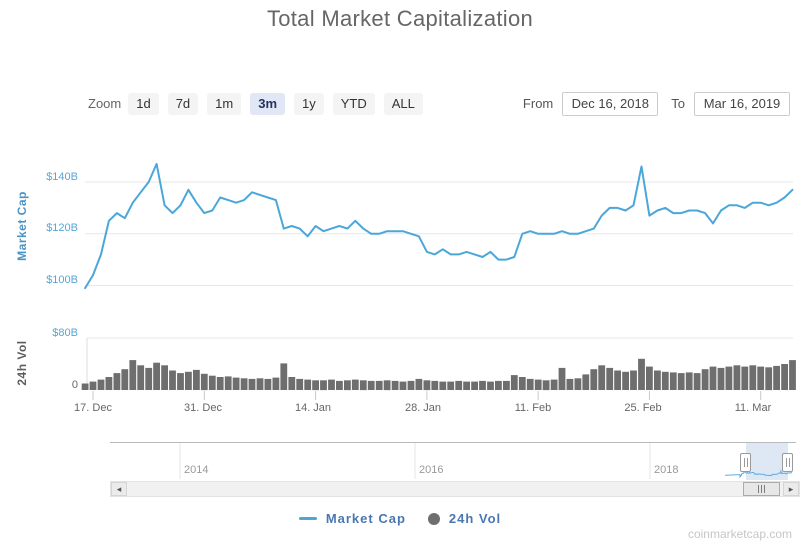 The image size is (800, 550). Describe the element at coordinates (464, 518) in the screenshot. I see `legend-item-24h-vol: 24h Vol` at that location.